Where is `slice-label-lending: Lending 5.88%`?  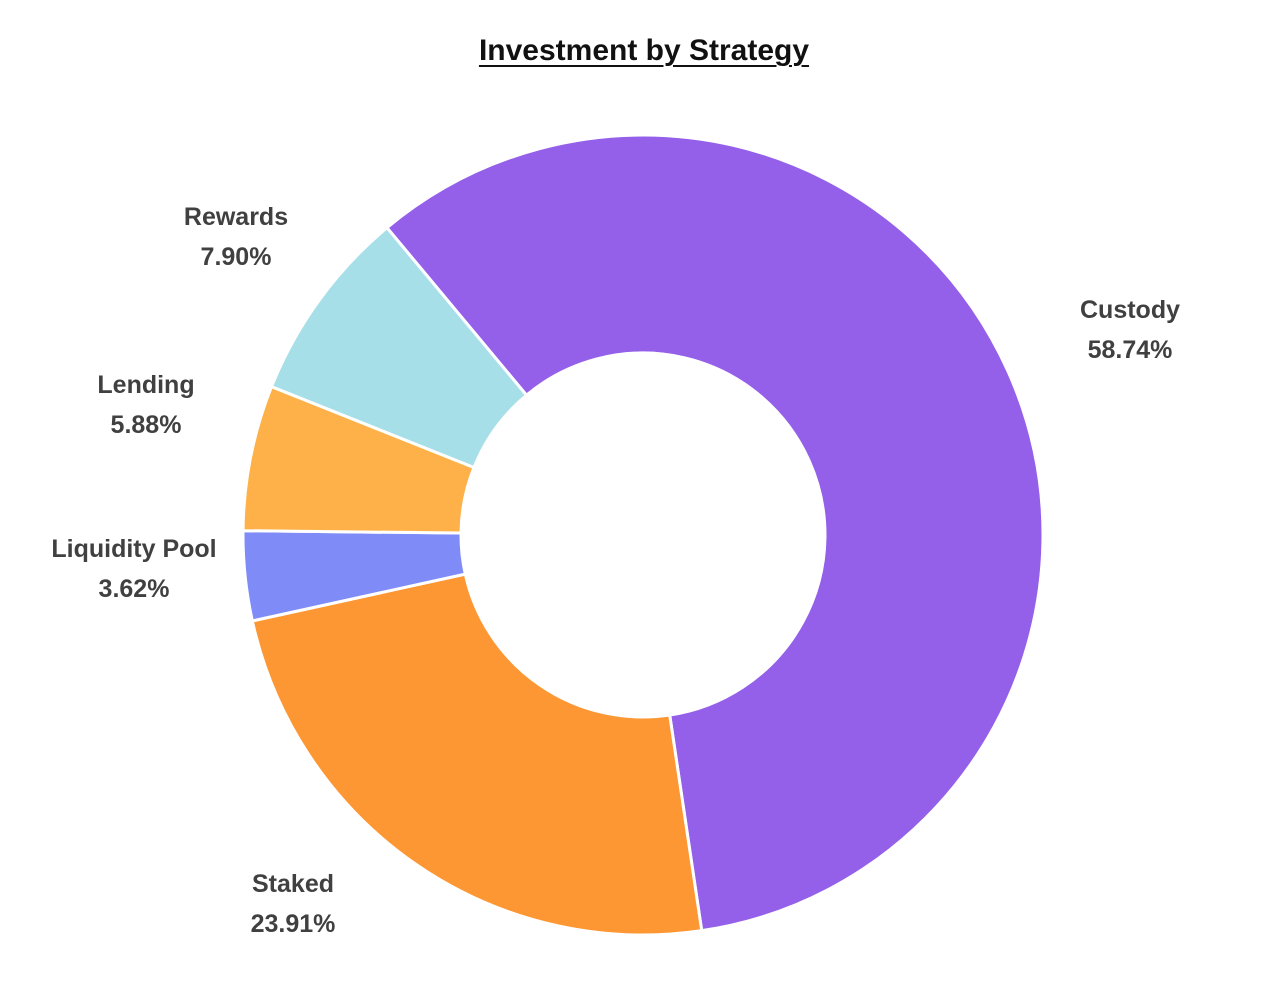
slice-label-lending: Lending 5.88% is located at coordinates (145, 405).